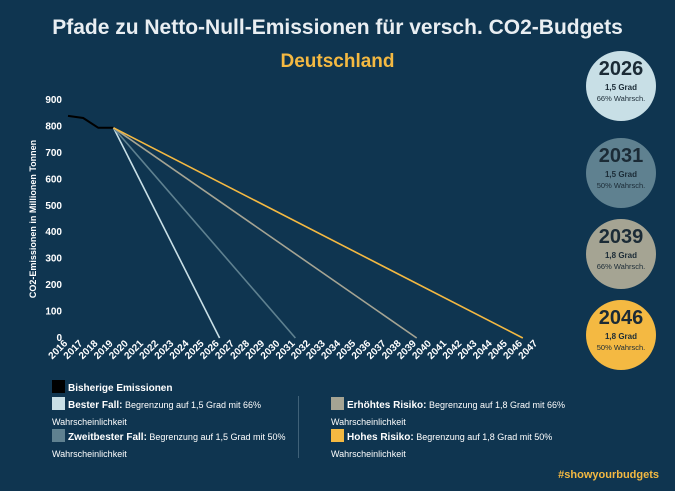  What do you see at coordinates (621, 318) in the screenshot?
I see `bubble-year: 2046` at bounding box center [621, 318].